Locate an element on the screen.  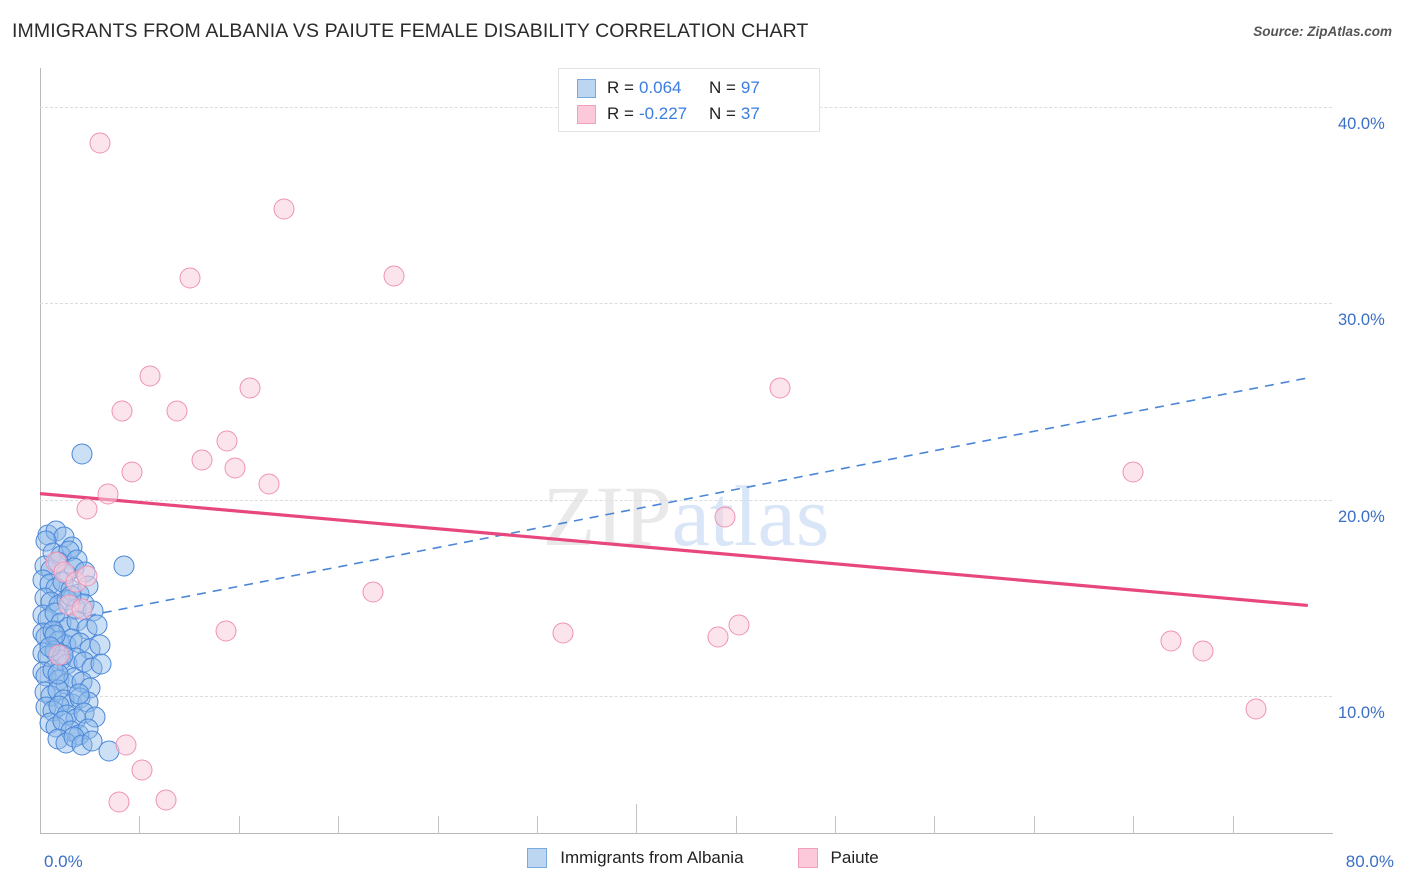
legend-r-value-albania: 0.064 is located at coordinates (660, 87).